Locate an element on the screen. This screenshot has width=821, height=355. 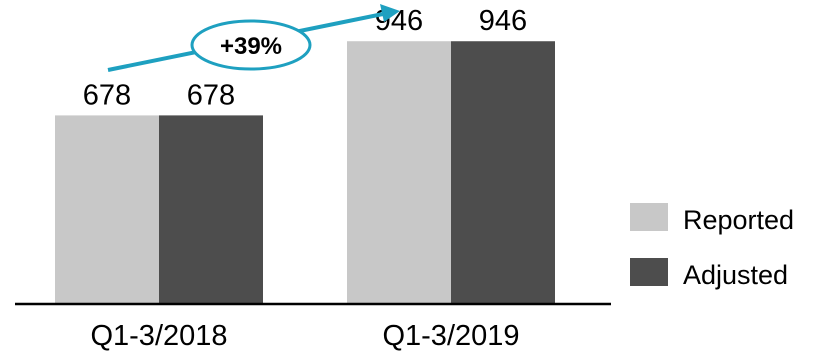
growth-label: +39% is located at coordinates (251, 46).